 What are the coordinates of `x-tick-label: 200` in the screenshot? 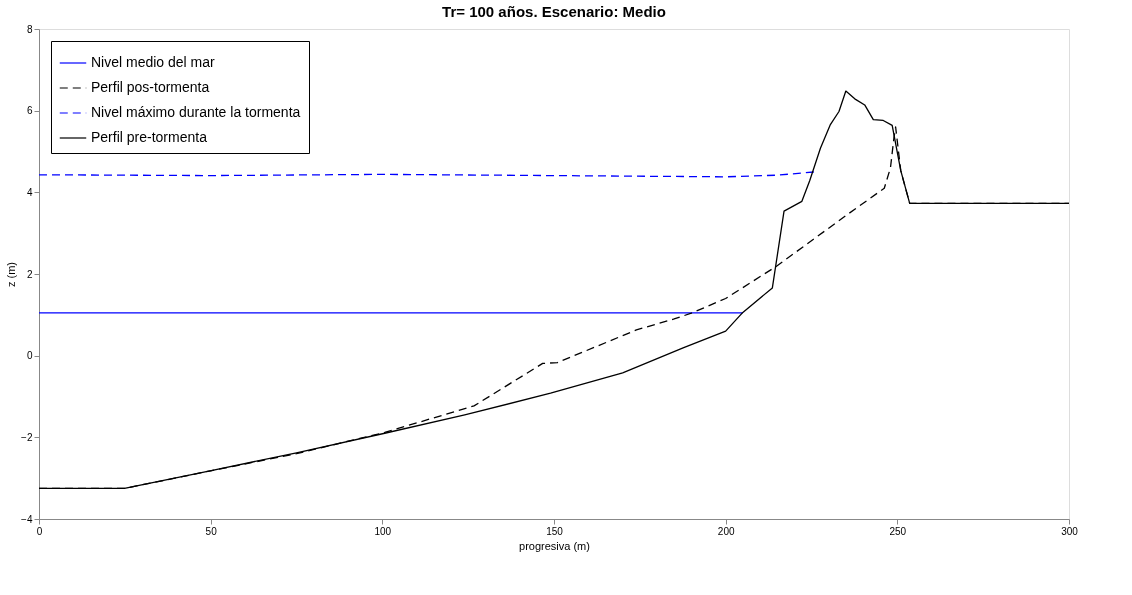 It's located at (726, 531).